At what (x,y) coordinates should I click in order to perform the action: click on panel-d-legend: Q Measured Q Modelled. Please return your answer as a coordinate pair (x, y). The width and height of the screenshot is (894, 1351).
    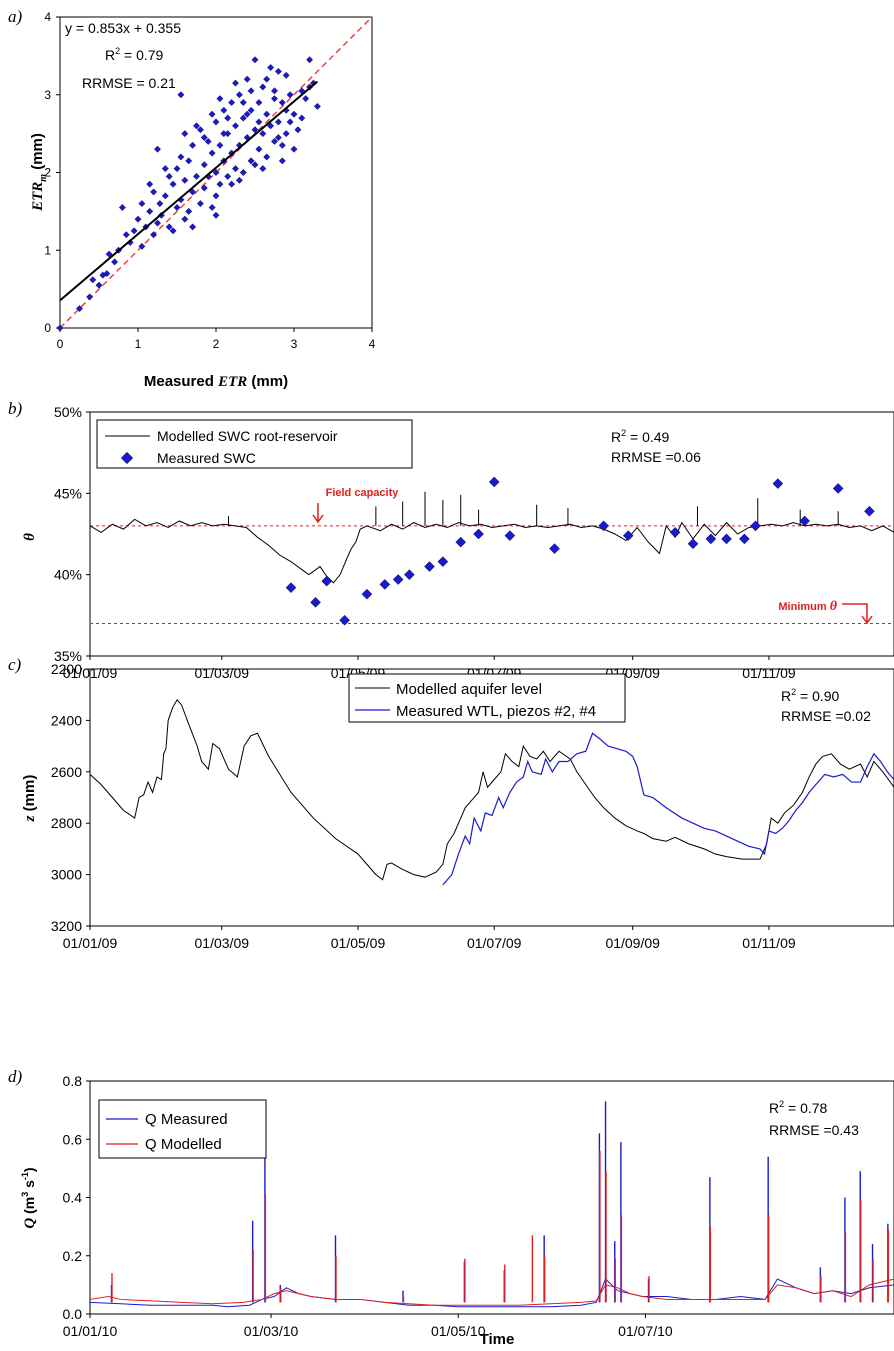
    Looking at the image, I should click on (182, 1129).